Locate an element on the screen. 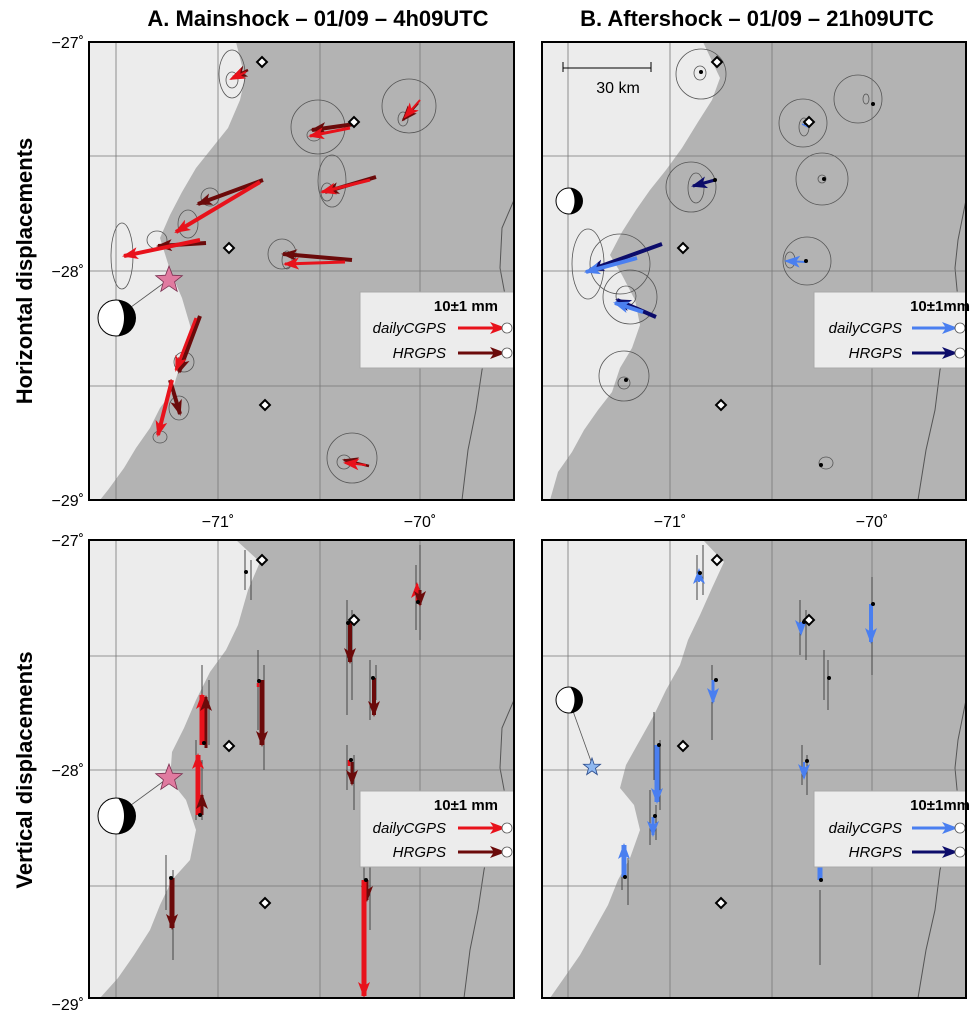 This screenshot has width=980, height=1016. lat-axis-top: −27˚ −28˚ −29˚ is located at coordinates (68, 272).